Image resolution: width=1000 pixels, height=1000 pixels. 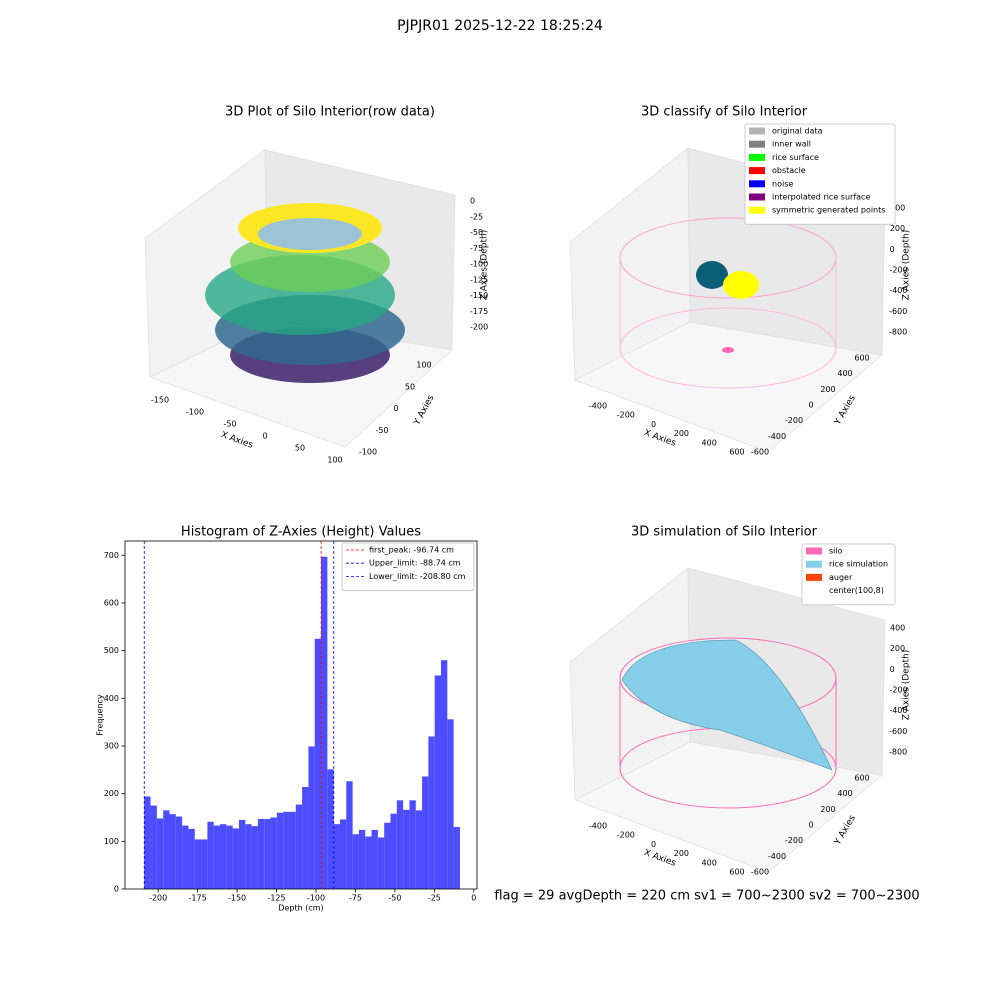 I want to click on panel-1-3d, so click(x=300, y=298).